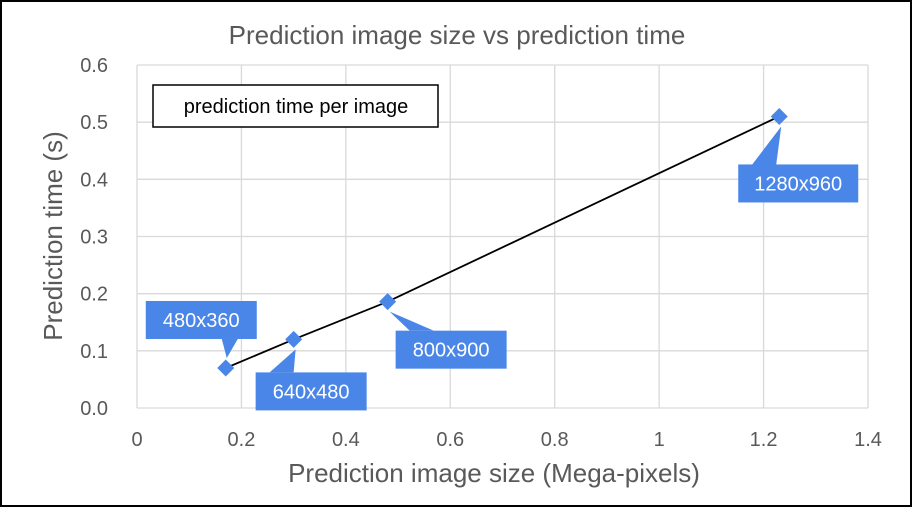  What do you see at coordinates (555, 440) in the screenshot?
I see `x-tick-label: 0.8` at bounding box center [555, 440].